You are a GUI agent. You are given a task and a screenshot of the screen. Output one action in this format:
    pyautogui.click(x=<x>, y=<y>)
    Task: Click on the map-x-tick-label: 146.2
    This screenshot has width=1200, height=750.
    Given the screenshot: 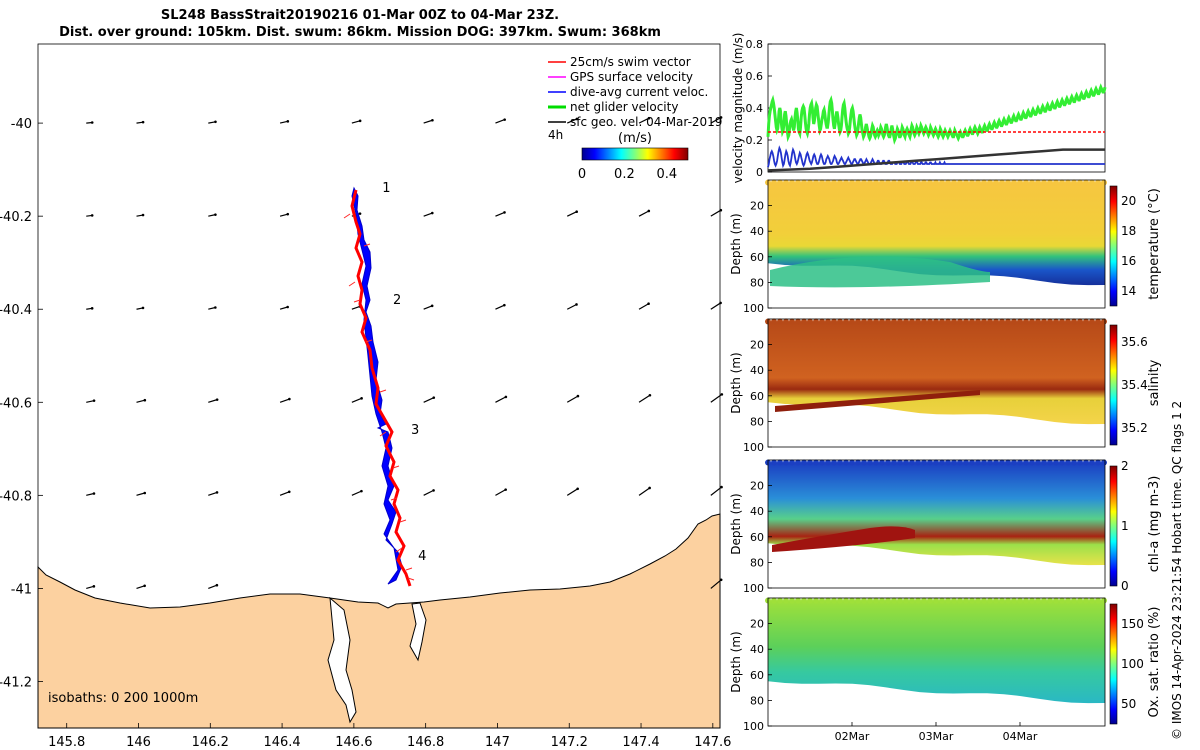 What is the action you would take?
    pyautogui.click(x=210, y=742)
    